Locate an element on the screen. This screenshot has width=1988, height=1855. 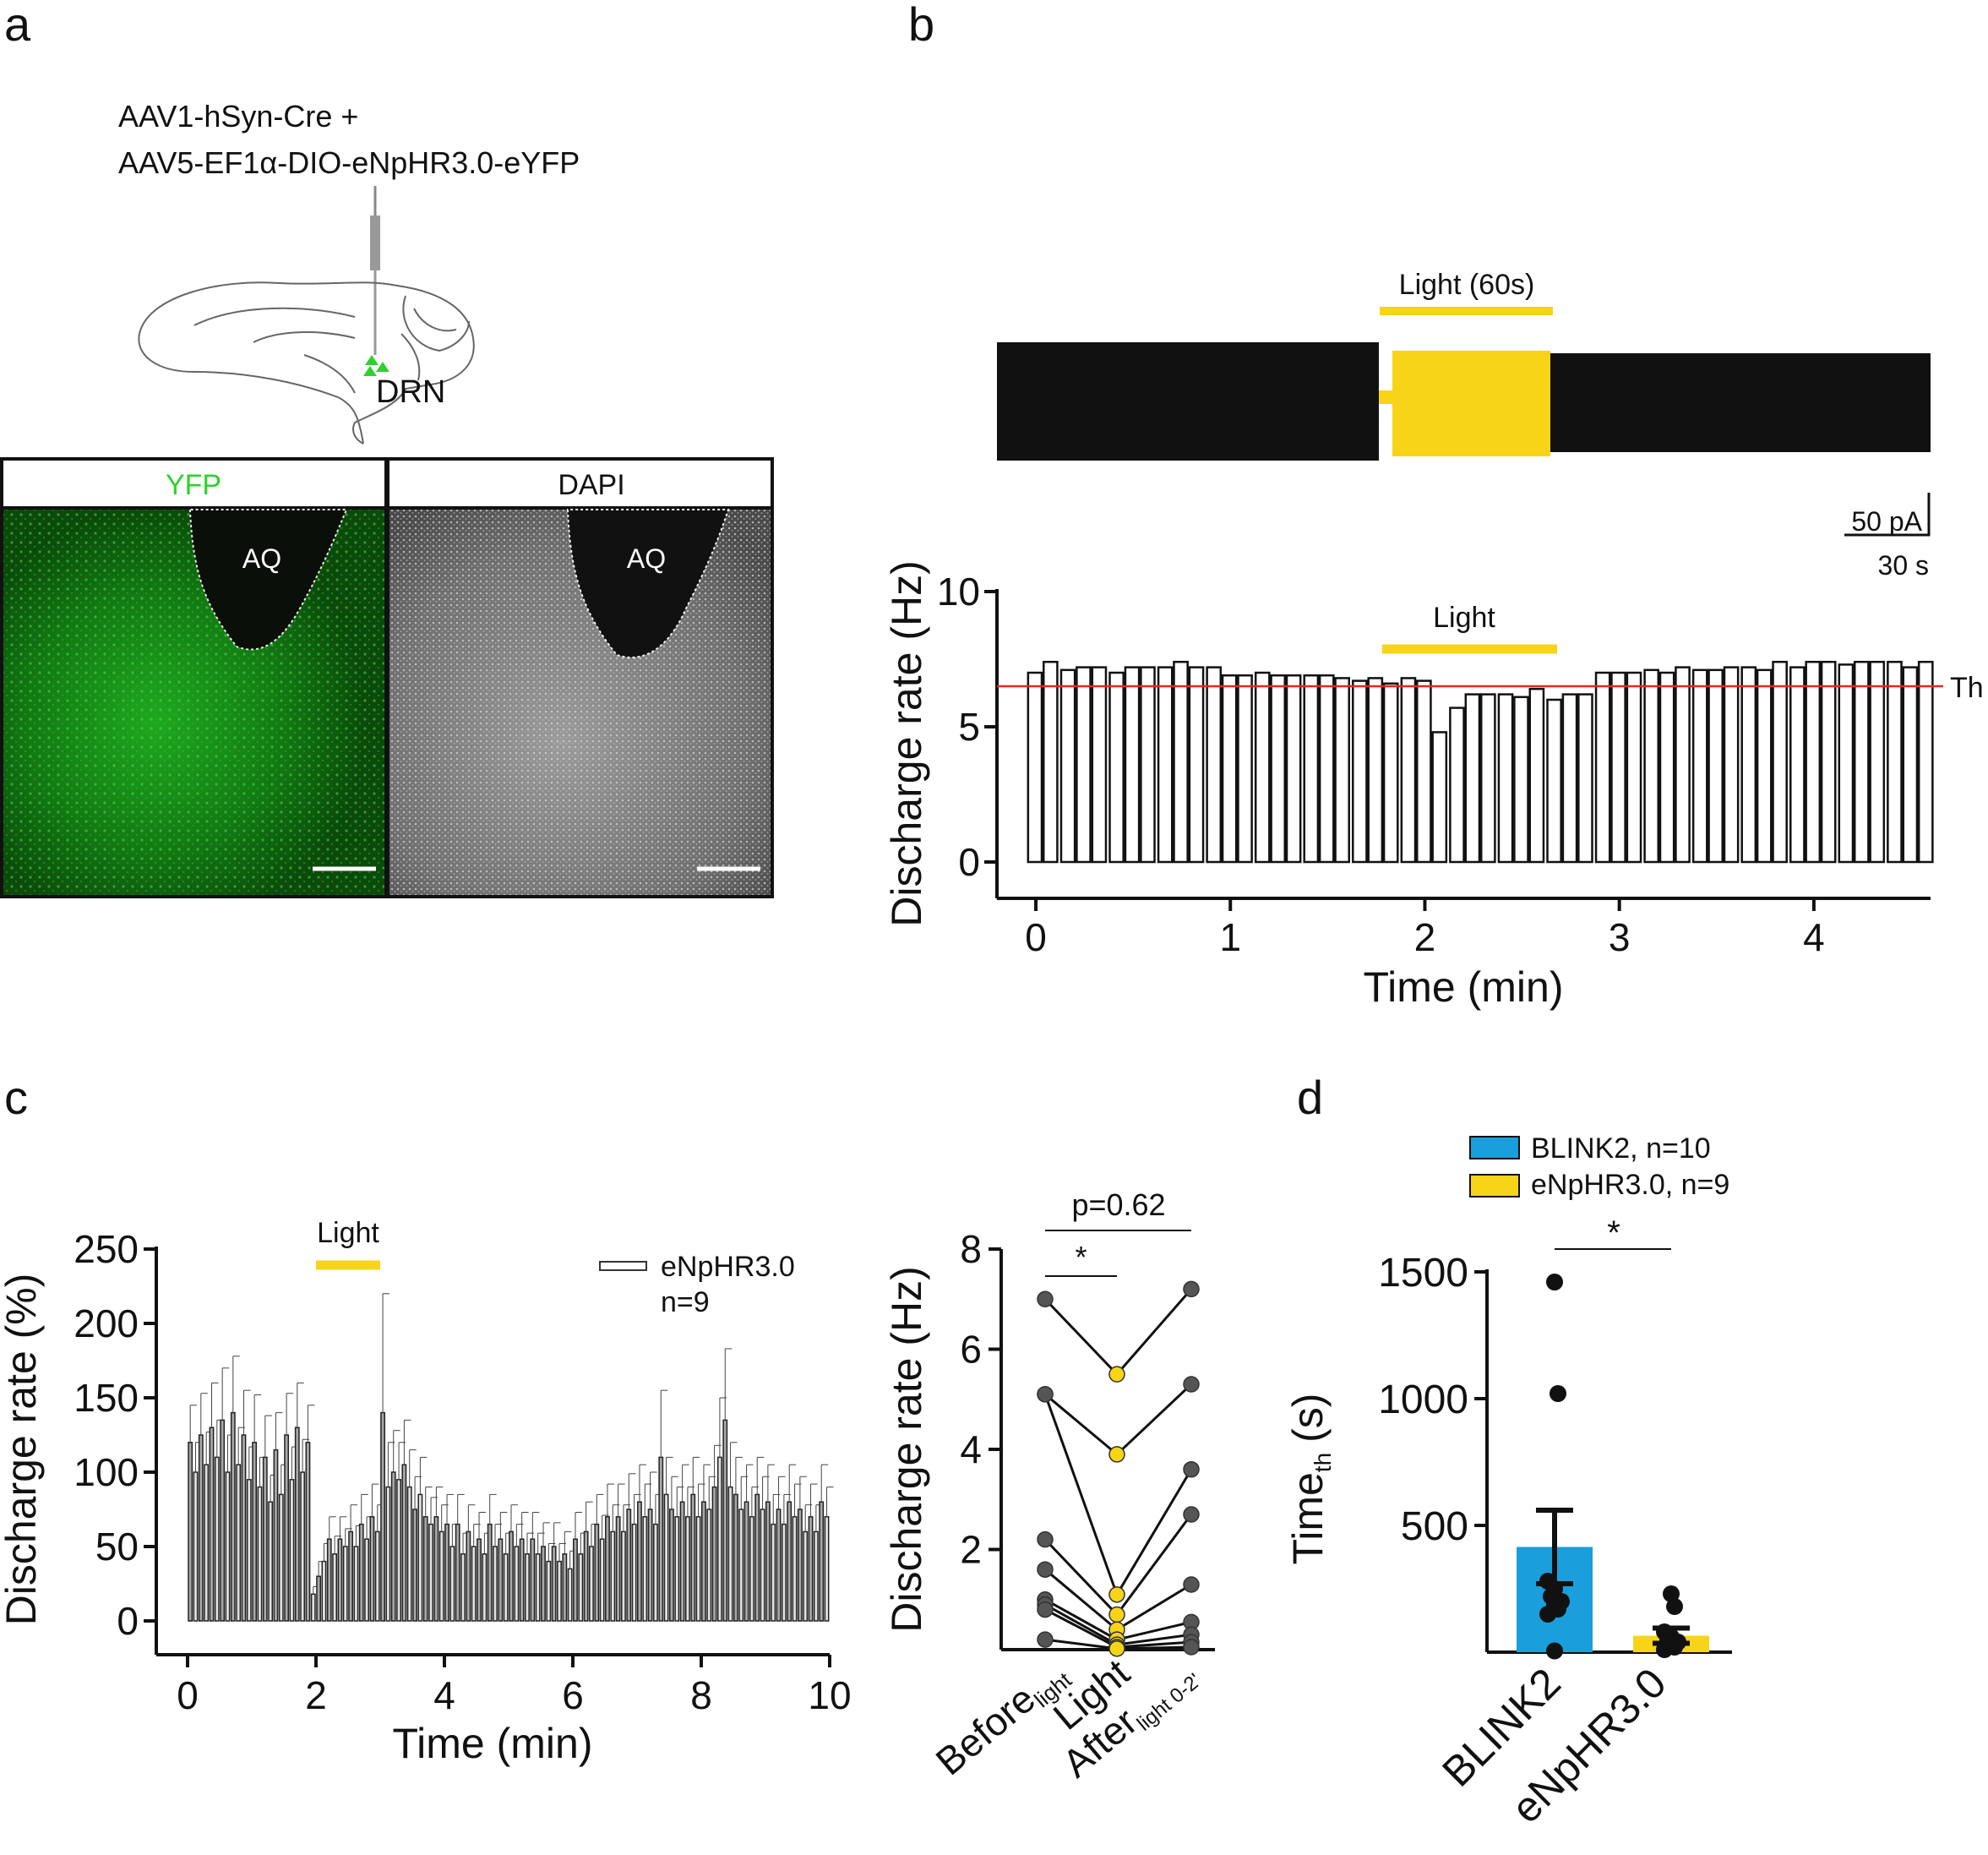
dapi-title: DAPI is located at coordinates (591, 485).